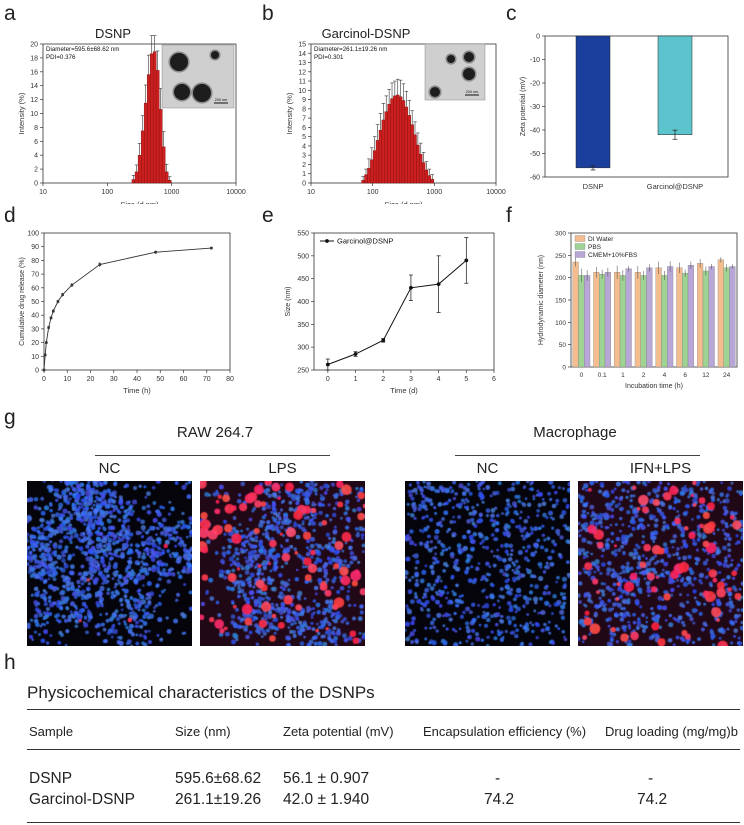  What do you see at coordinates (34, 72) in the screenshot?
I see `y-tick-label: 16` at bounding box center [34, 72].